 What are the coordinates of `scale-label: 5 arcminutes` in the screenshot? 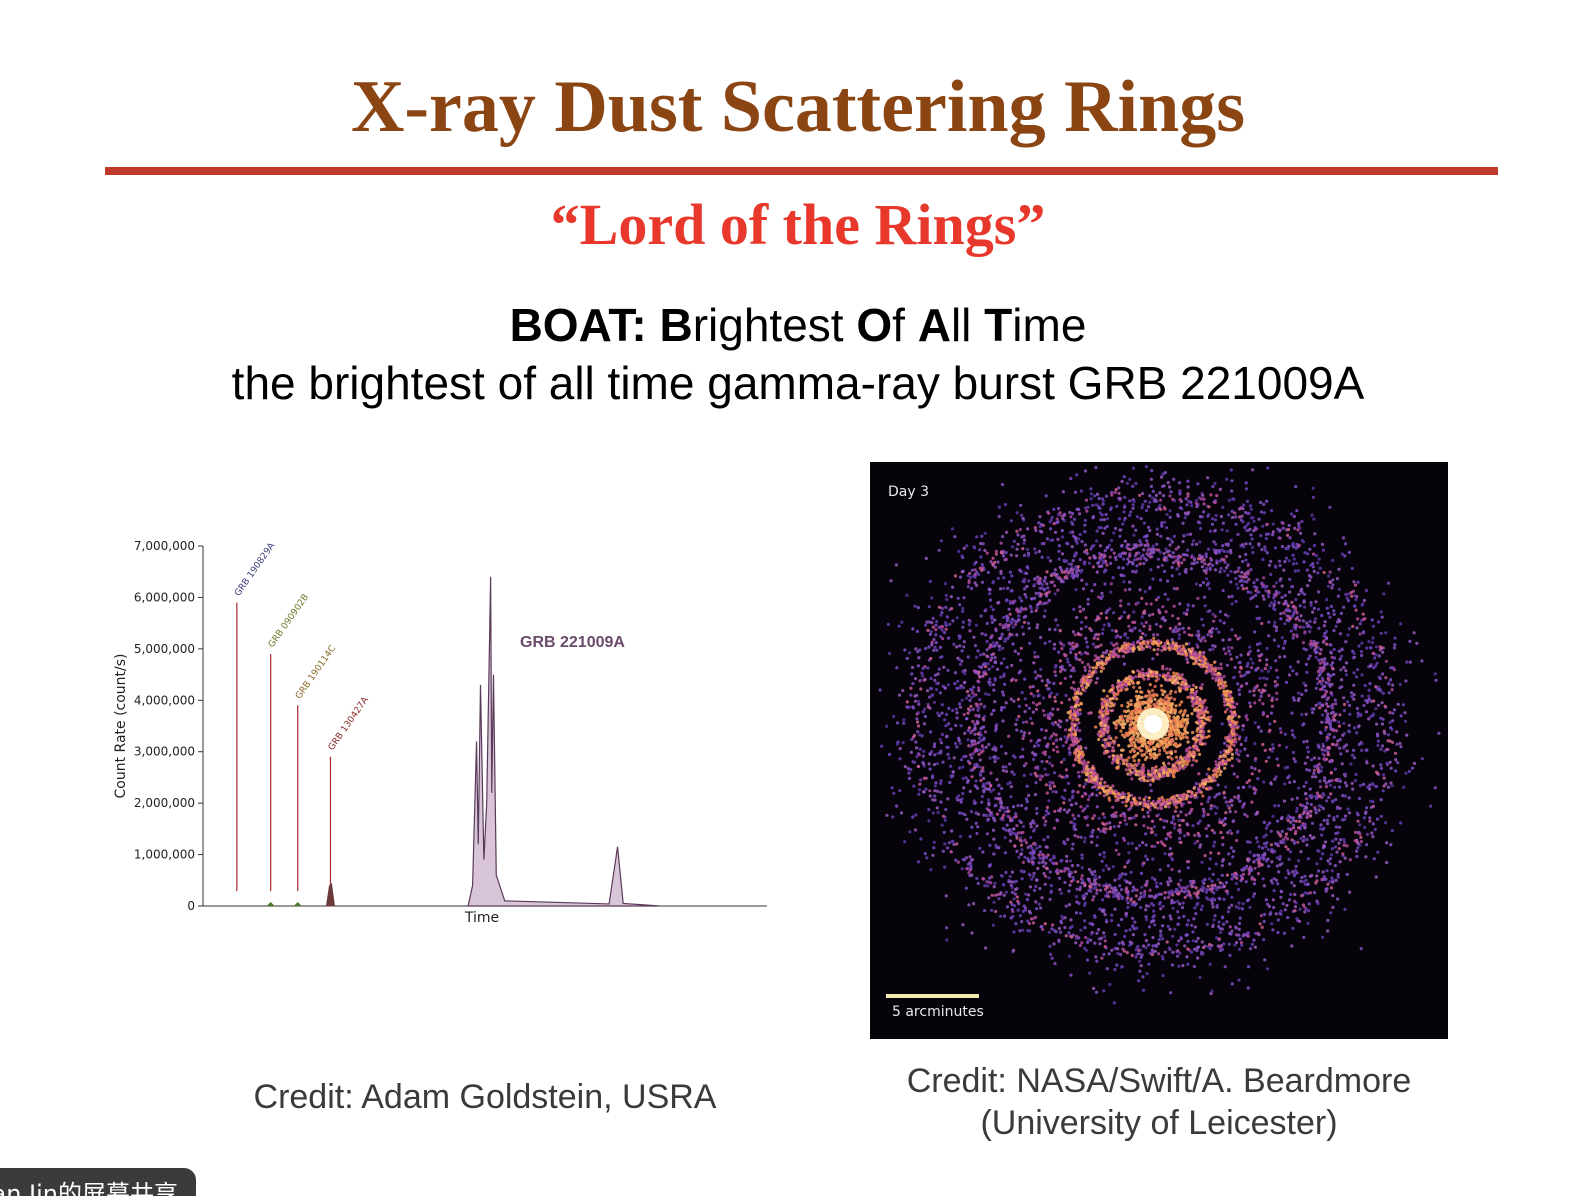 It's located at (938, 1012).